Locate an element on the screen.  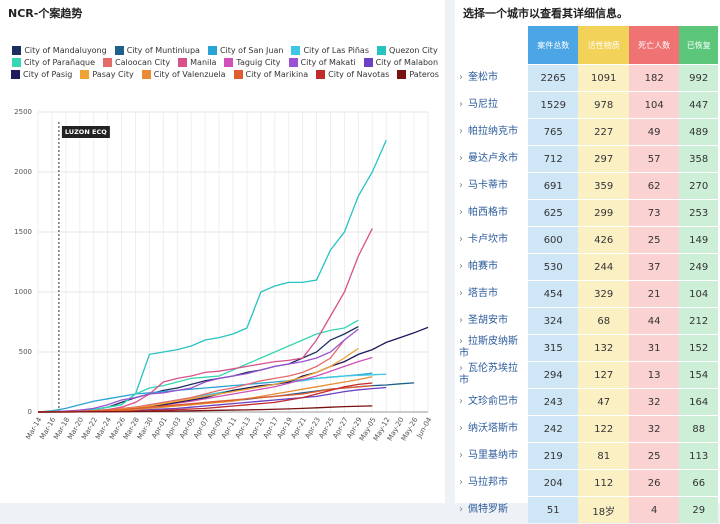
table-row: › 奎松市 2265 1091 182 992 is located at coordinates (586, 78).